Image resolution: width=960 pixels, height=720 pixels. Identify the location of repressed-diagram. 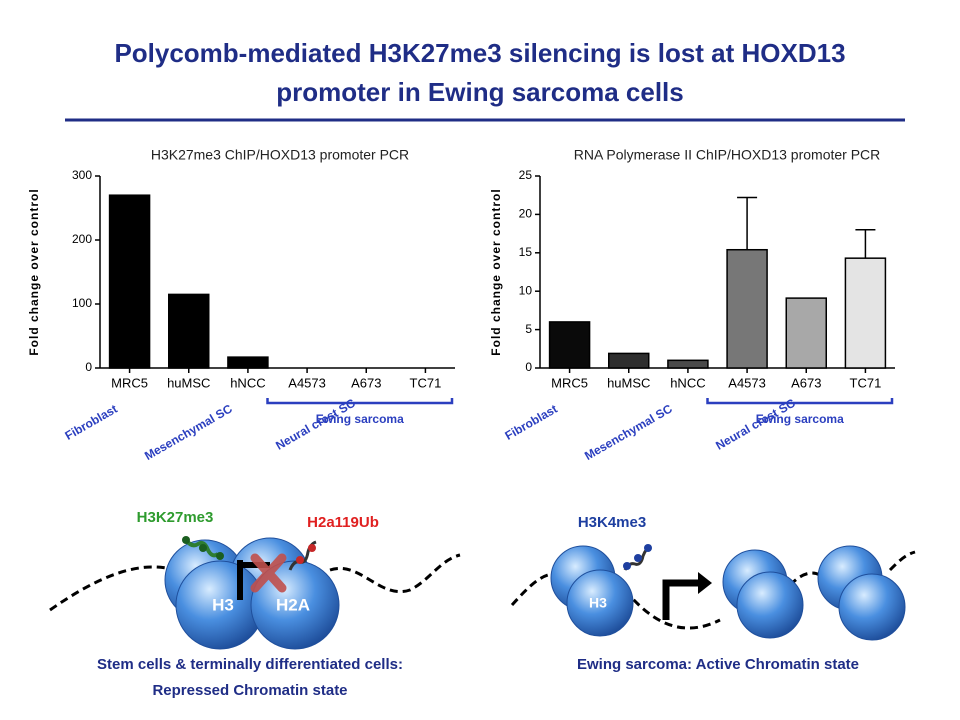
(255, 593).